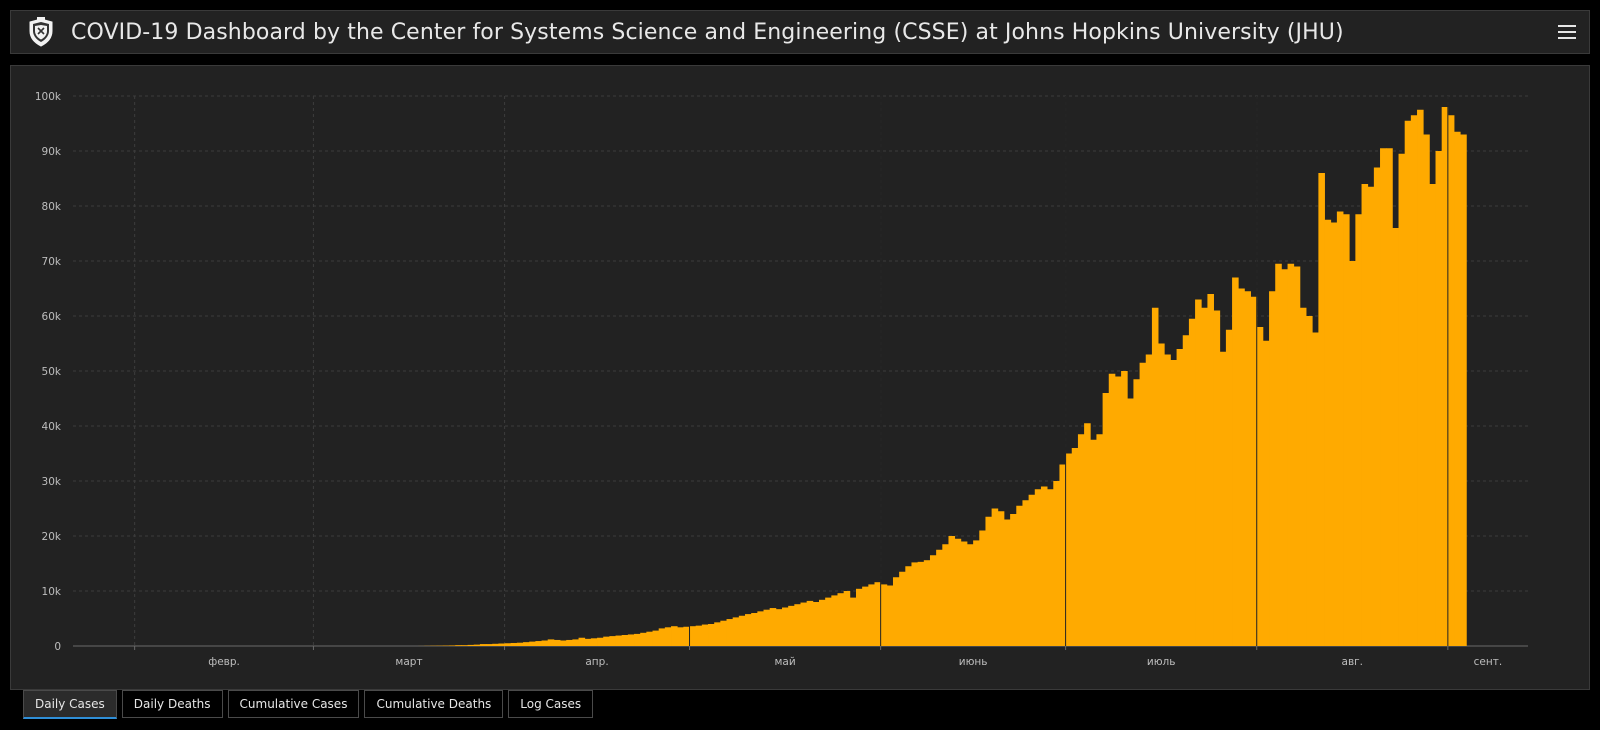 Image resolution: width=1600 pixels, height=730 pixels. I want to click on y-tick-label: 20k, so click(52, 537).